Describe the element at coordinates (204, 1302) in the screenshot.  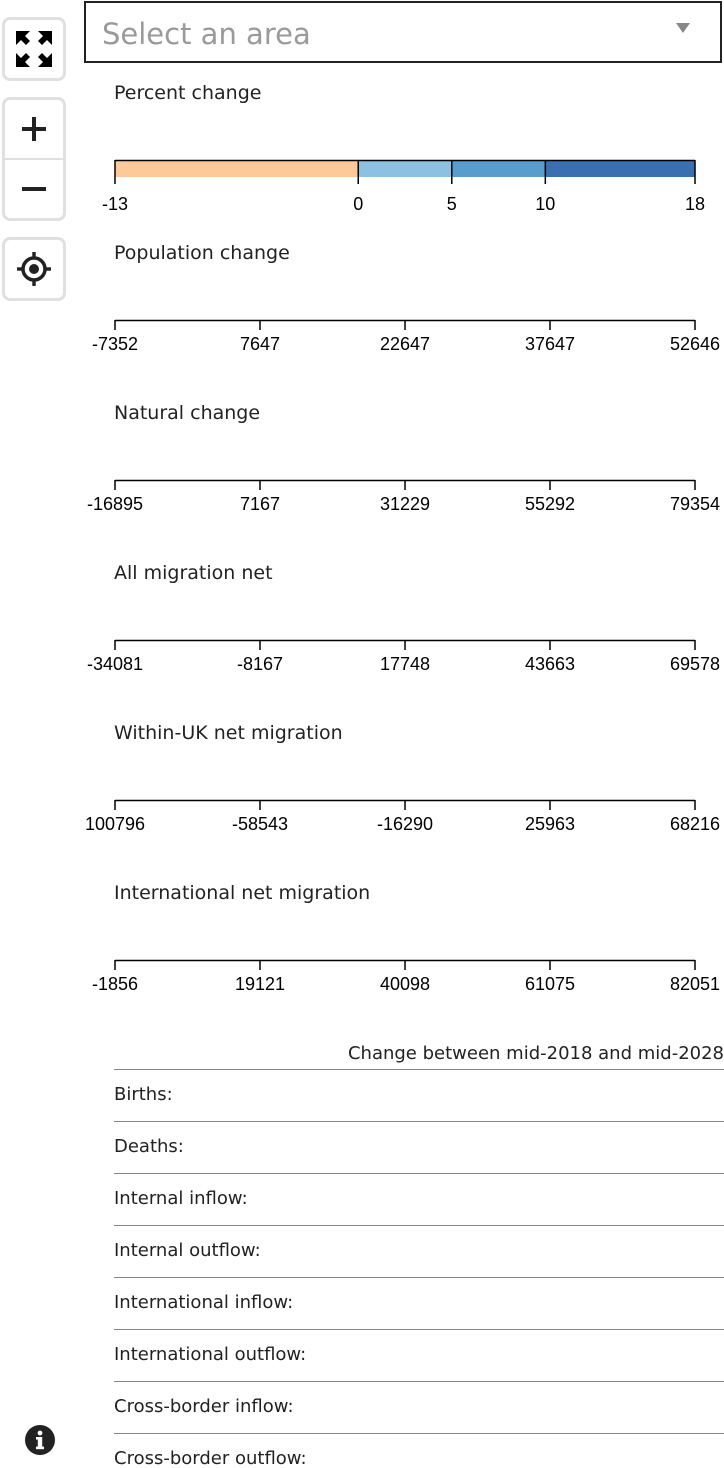
I see `table-row-label: International inflow:` at that location.